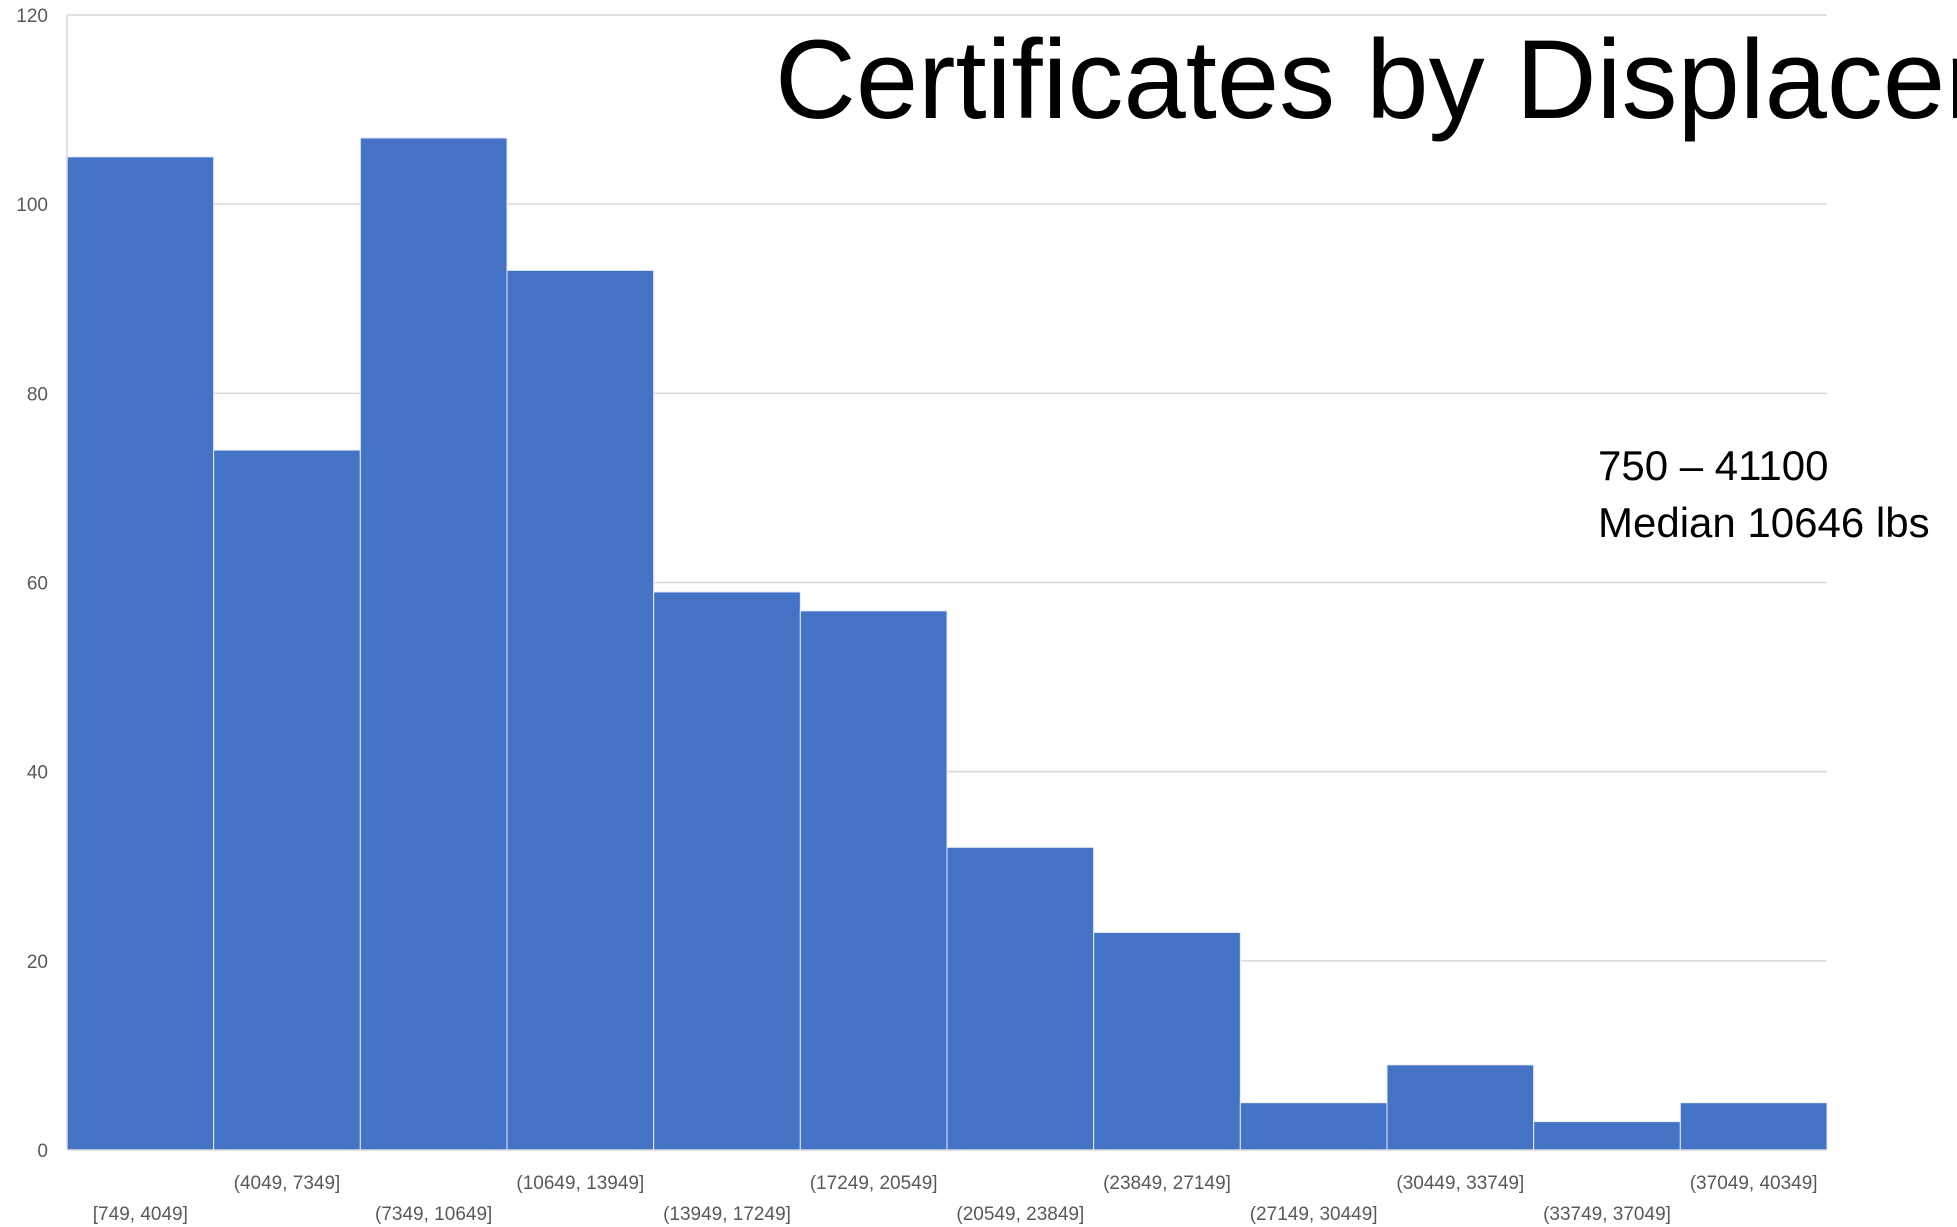 The height and width of the screenshot is (1227, 1957). I want to click on chart-title: Certificates by Displacem, so click(1366, 79).